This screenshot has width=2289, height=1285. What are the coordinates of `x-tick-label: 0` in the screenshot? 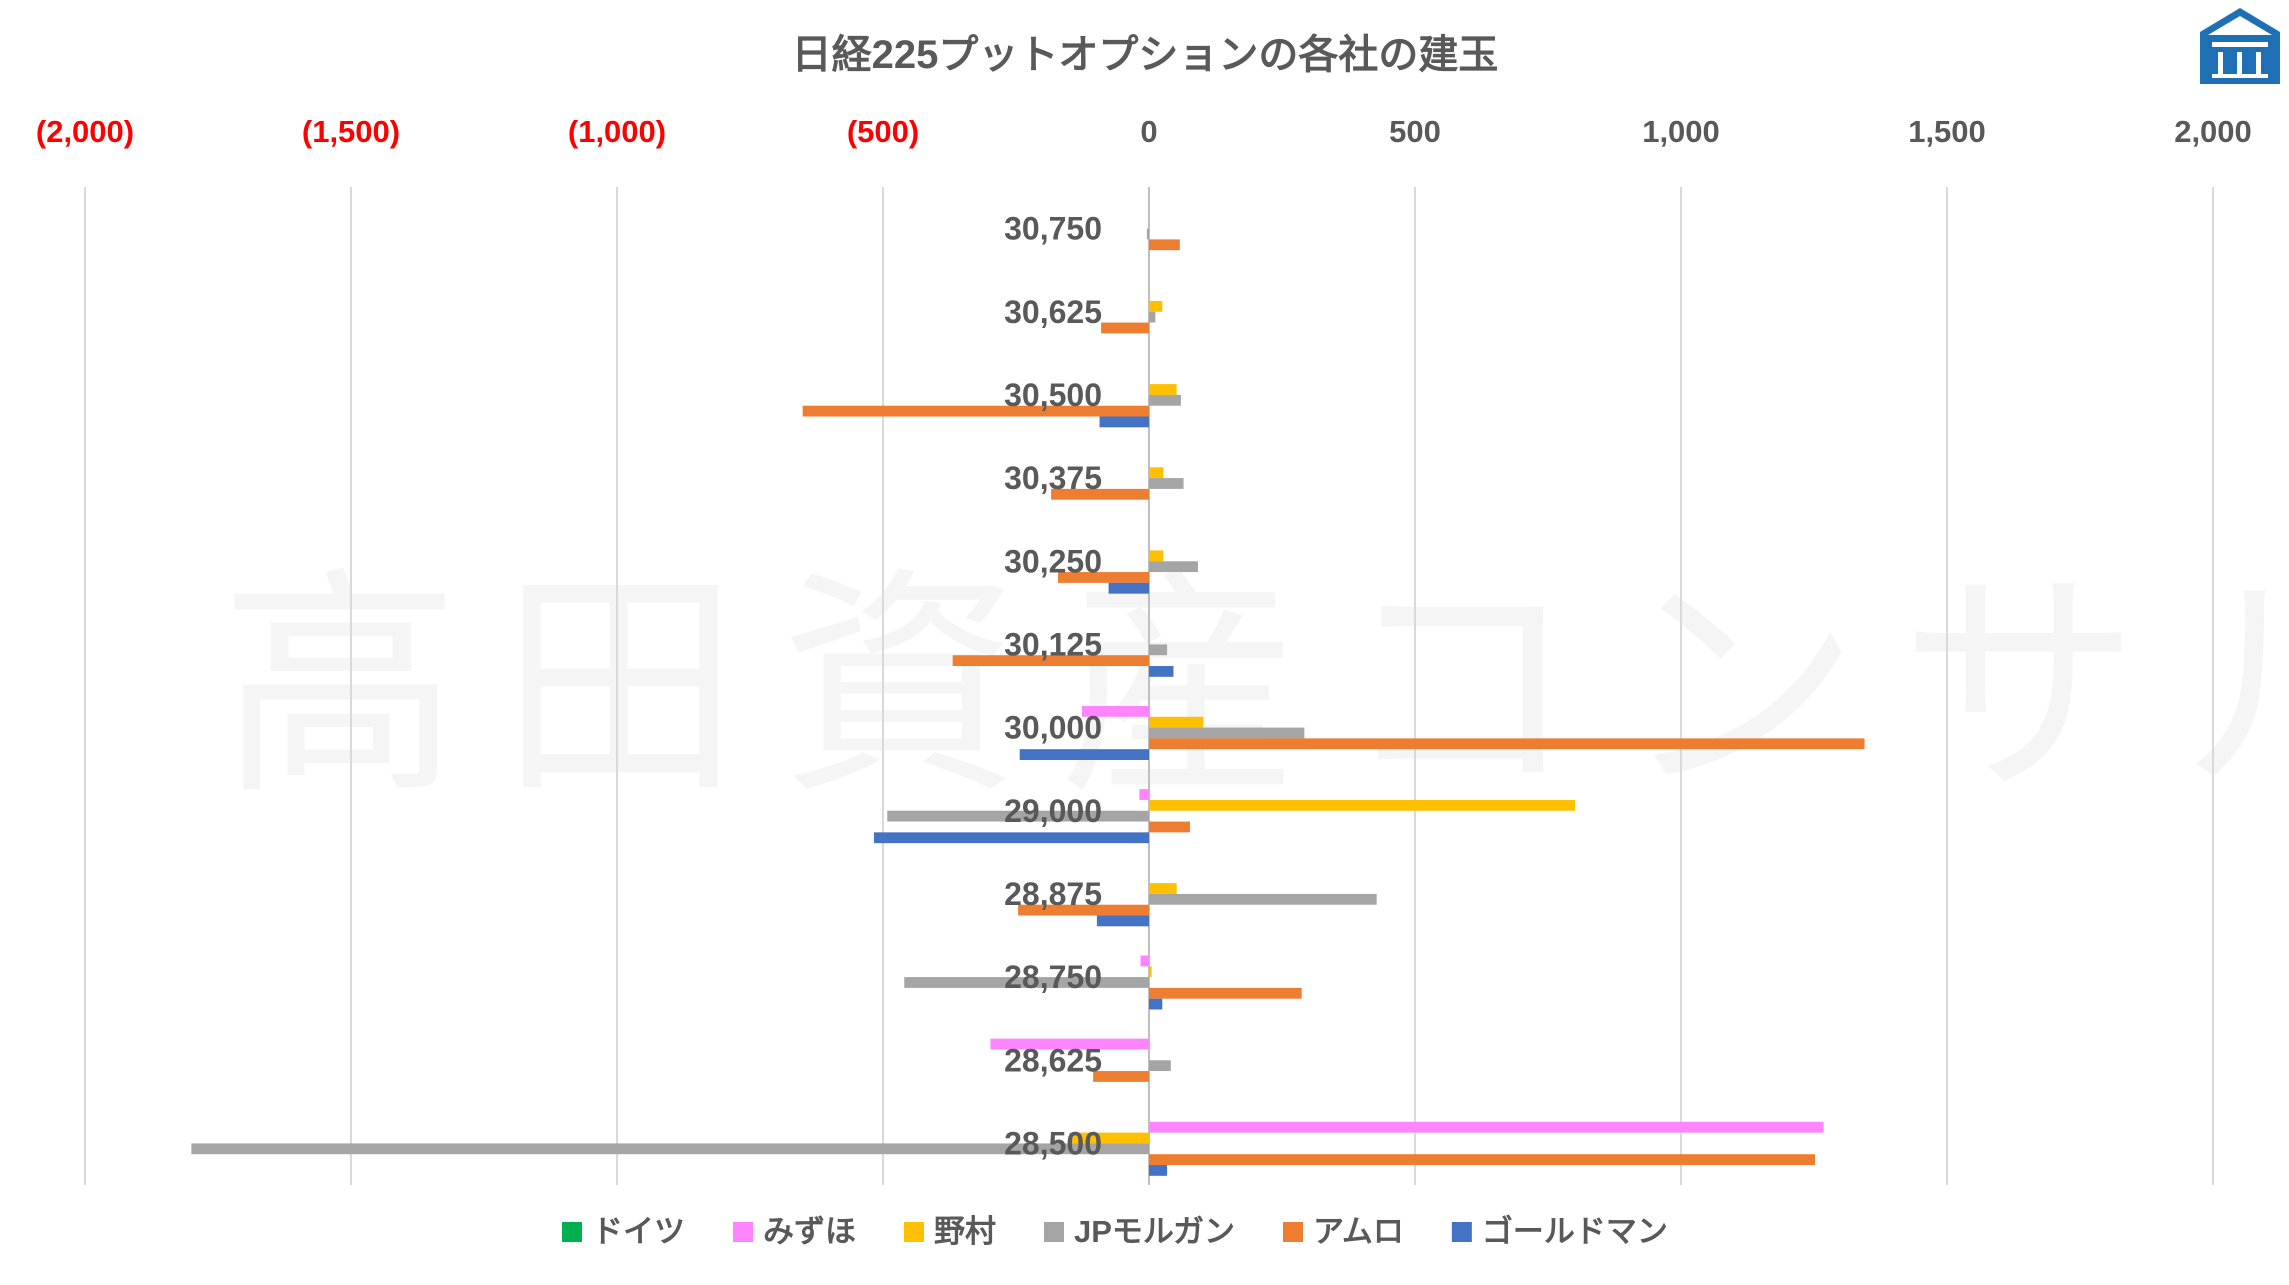 It's located at (1148, 131).